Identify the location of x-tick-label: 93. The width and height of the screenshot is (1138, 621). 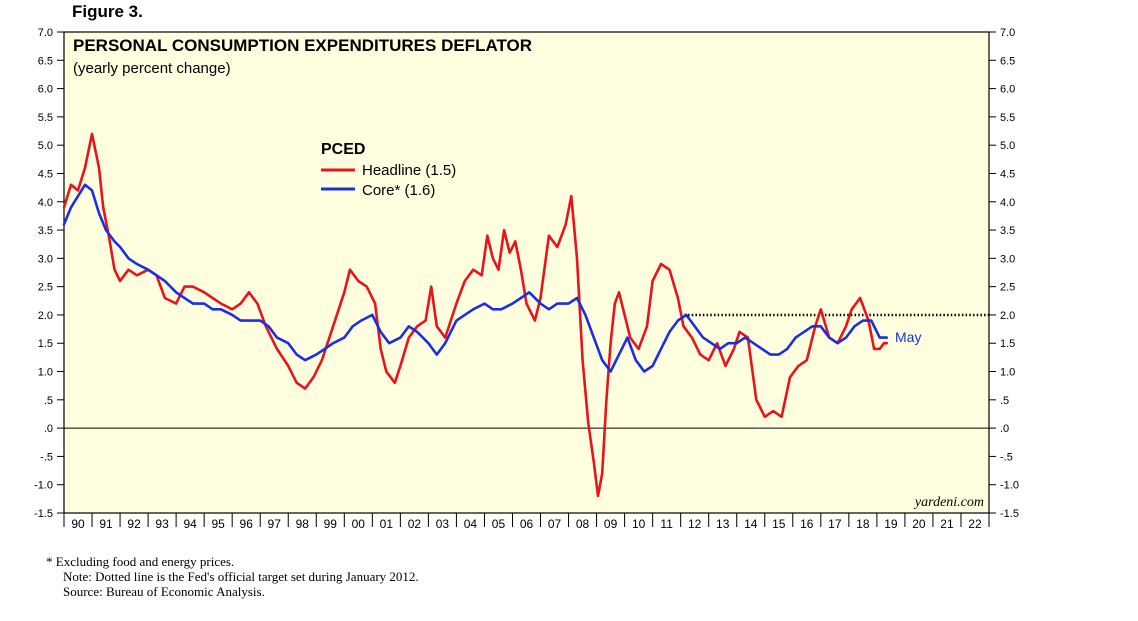
(162, 524).